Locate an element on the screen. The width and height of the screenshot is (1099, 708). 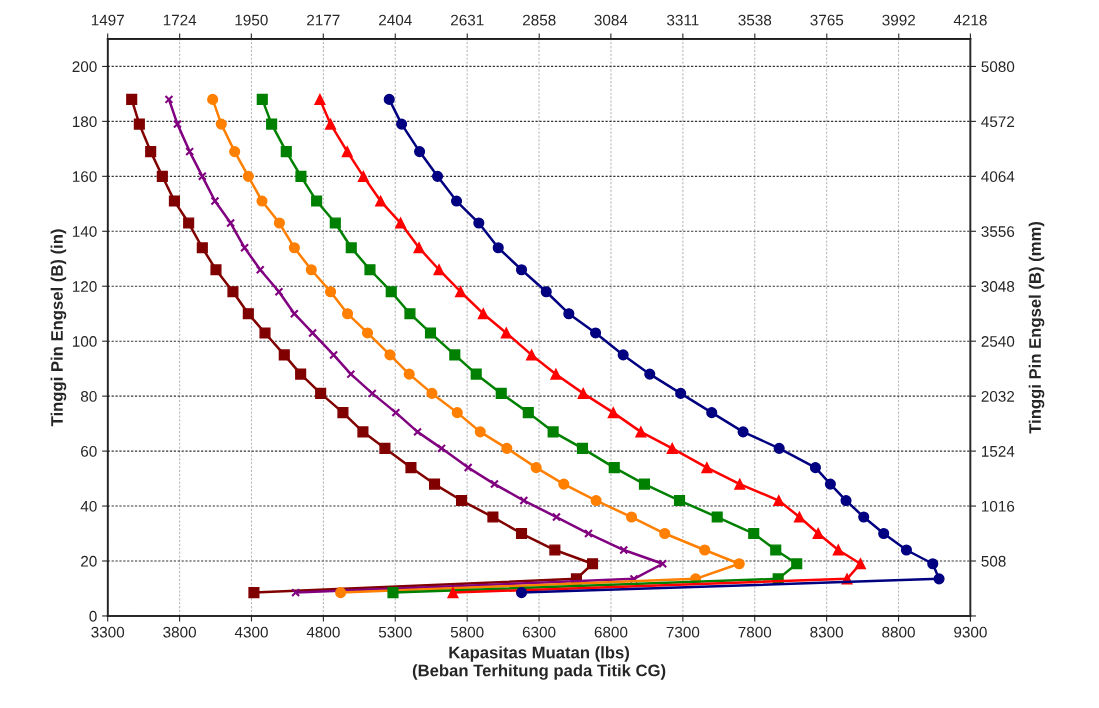
x-tick-label: 6300 is located at coordinates (539, 632).